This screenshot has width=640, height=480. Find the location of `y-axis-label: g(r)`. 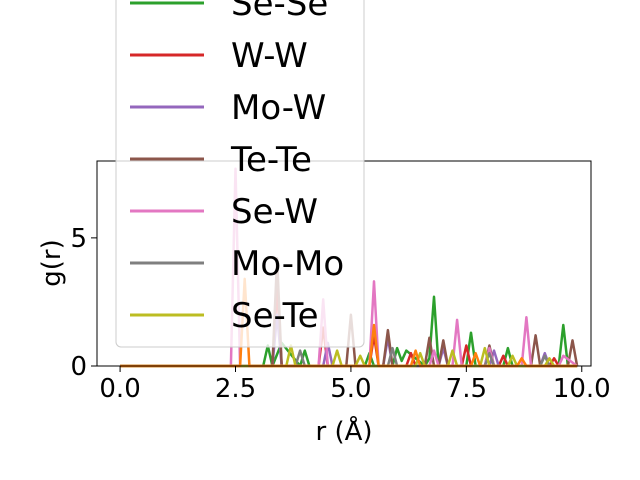

y-axis-label: g(r) is located at coordinates (52, 262).